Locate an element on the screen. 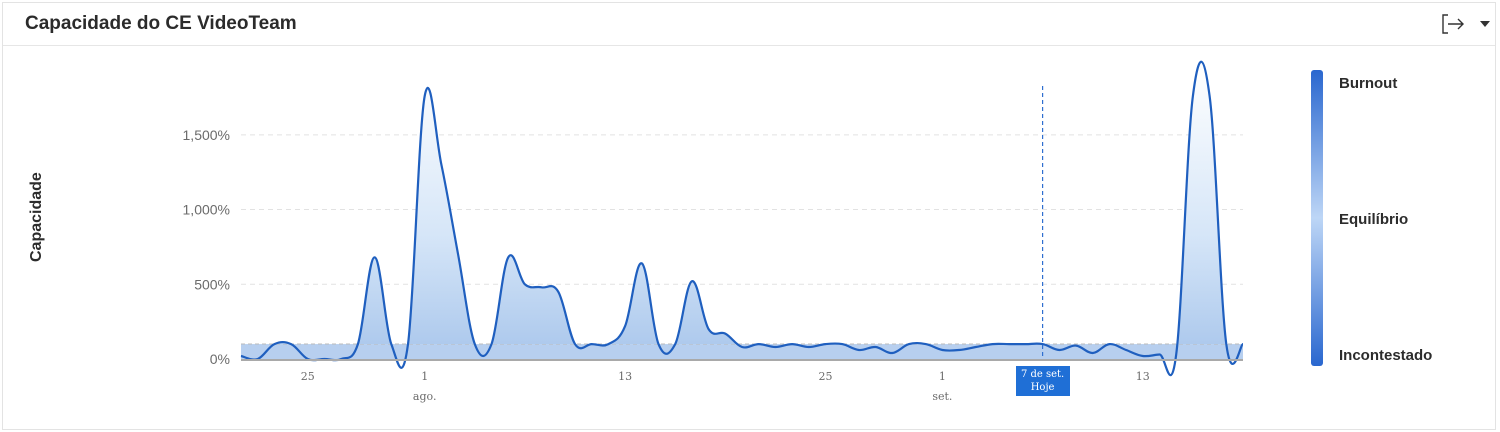 This screenshot has height=432, width=1500. legend-label-equilibrium: Equilíbrio is located at coordinates (1374, 219).